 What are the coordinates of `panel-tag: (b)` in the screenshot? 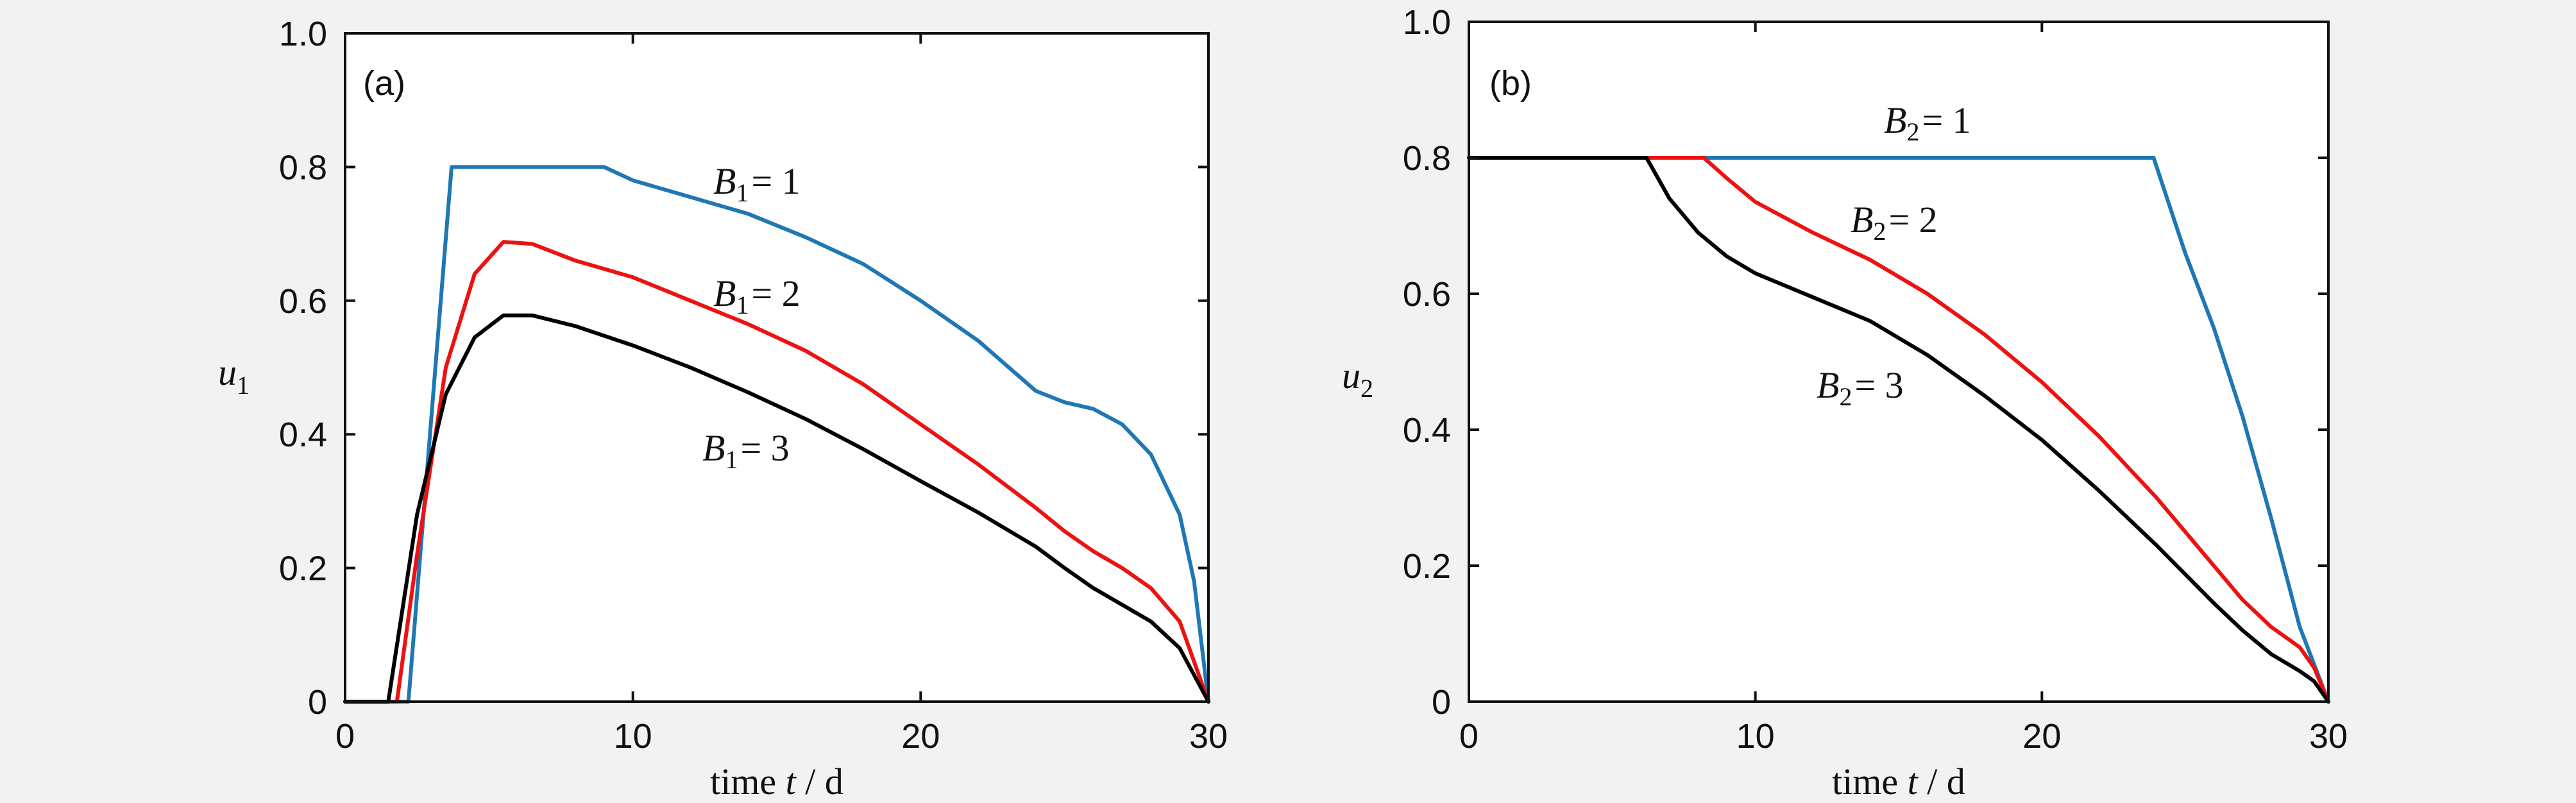 It's located at (1510, 83).